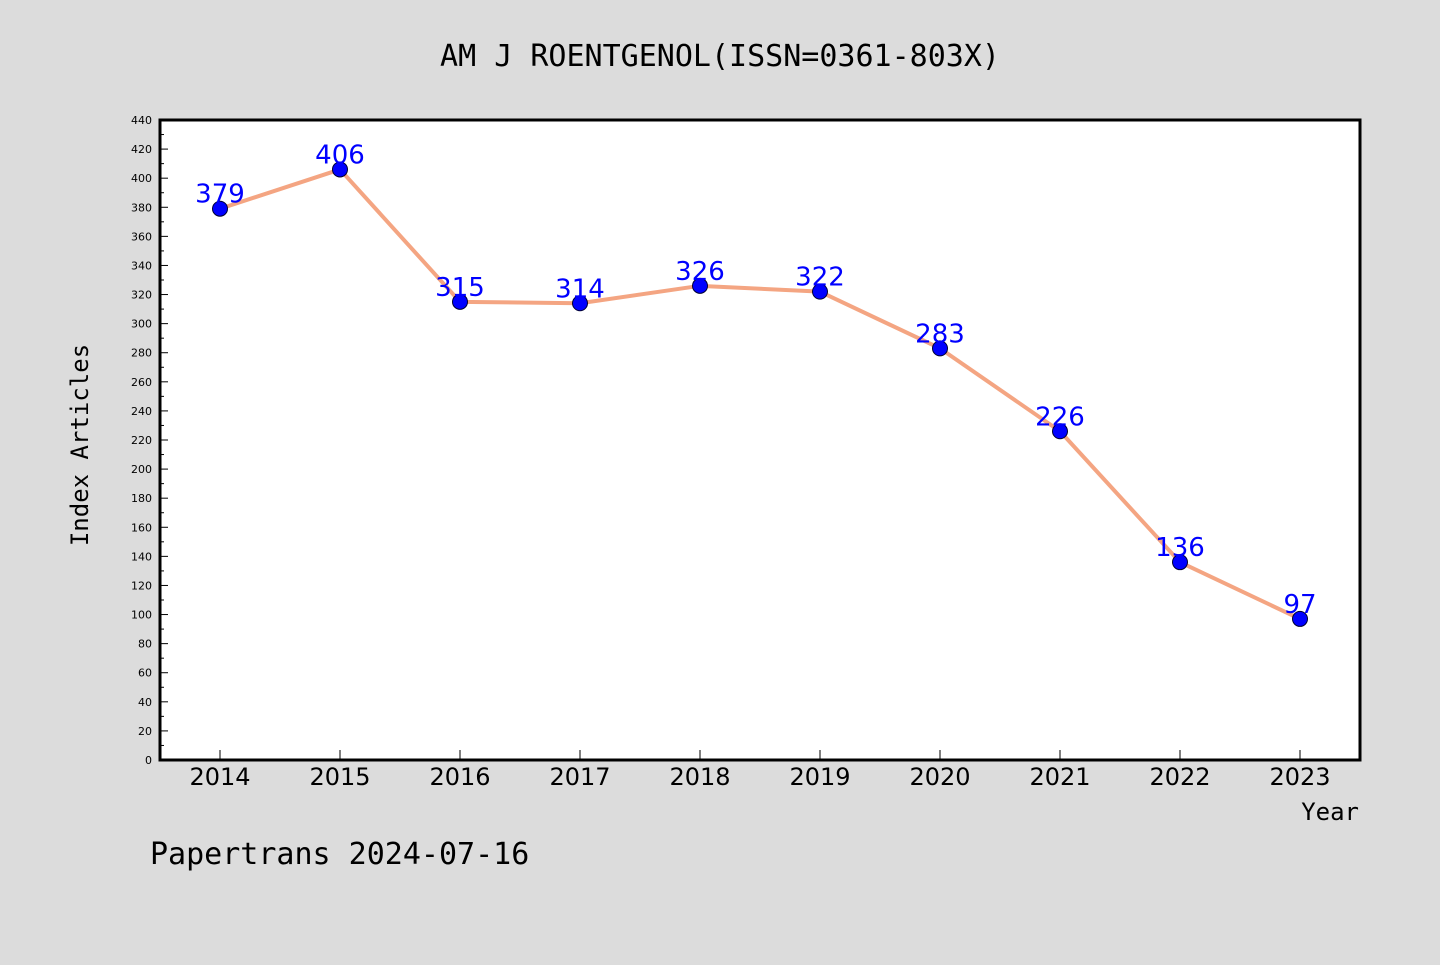 This screenshot has height=965, width=1440. What do you see at coordinates (141, 353) in the screenshot?
I see `y-tick-label: 280` at bounding box center [141, 353].